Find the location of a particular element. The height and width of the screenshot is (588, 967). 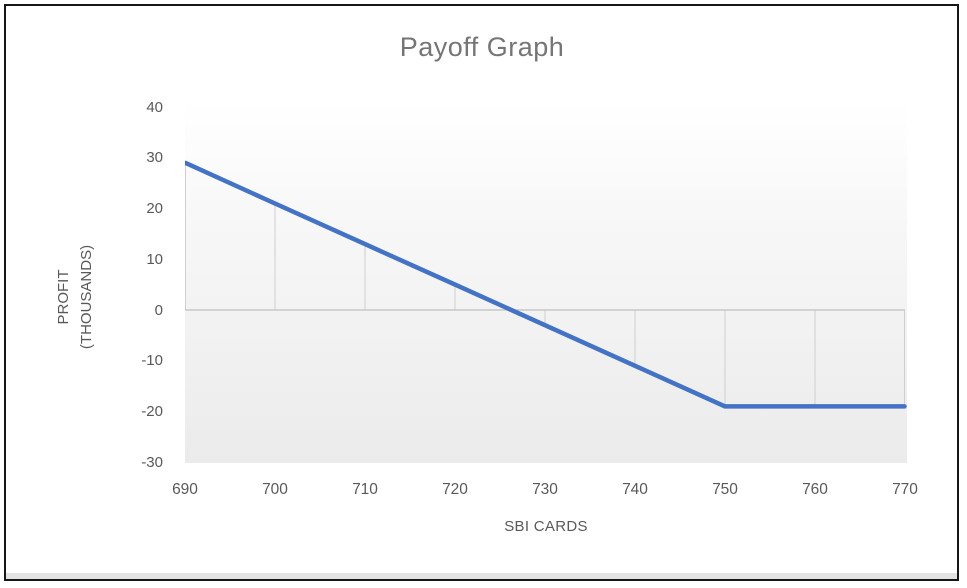

x-tick-label: 750 is located at coordinates (725, 489).